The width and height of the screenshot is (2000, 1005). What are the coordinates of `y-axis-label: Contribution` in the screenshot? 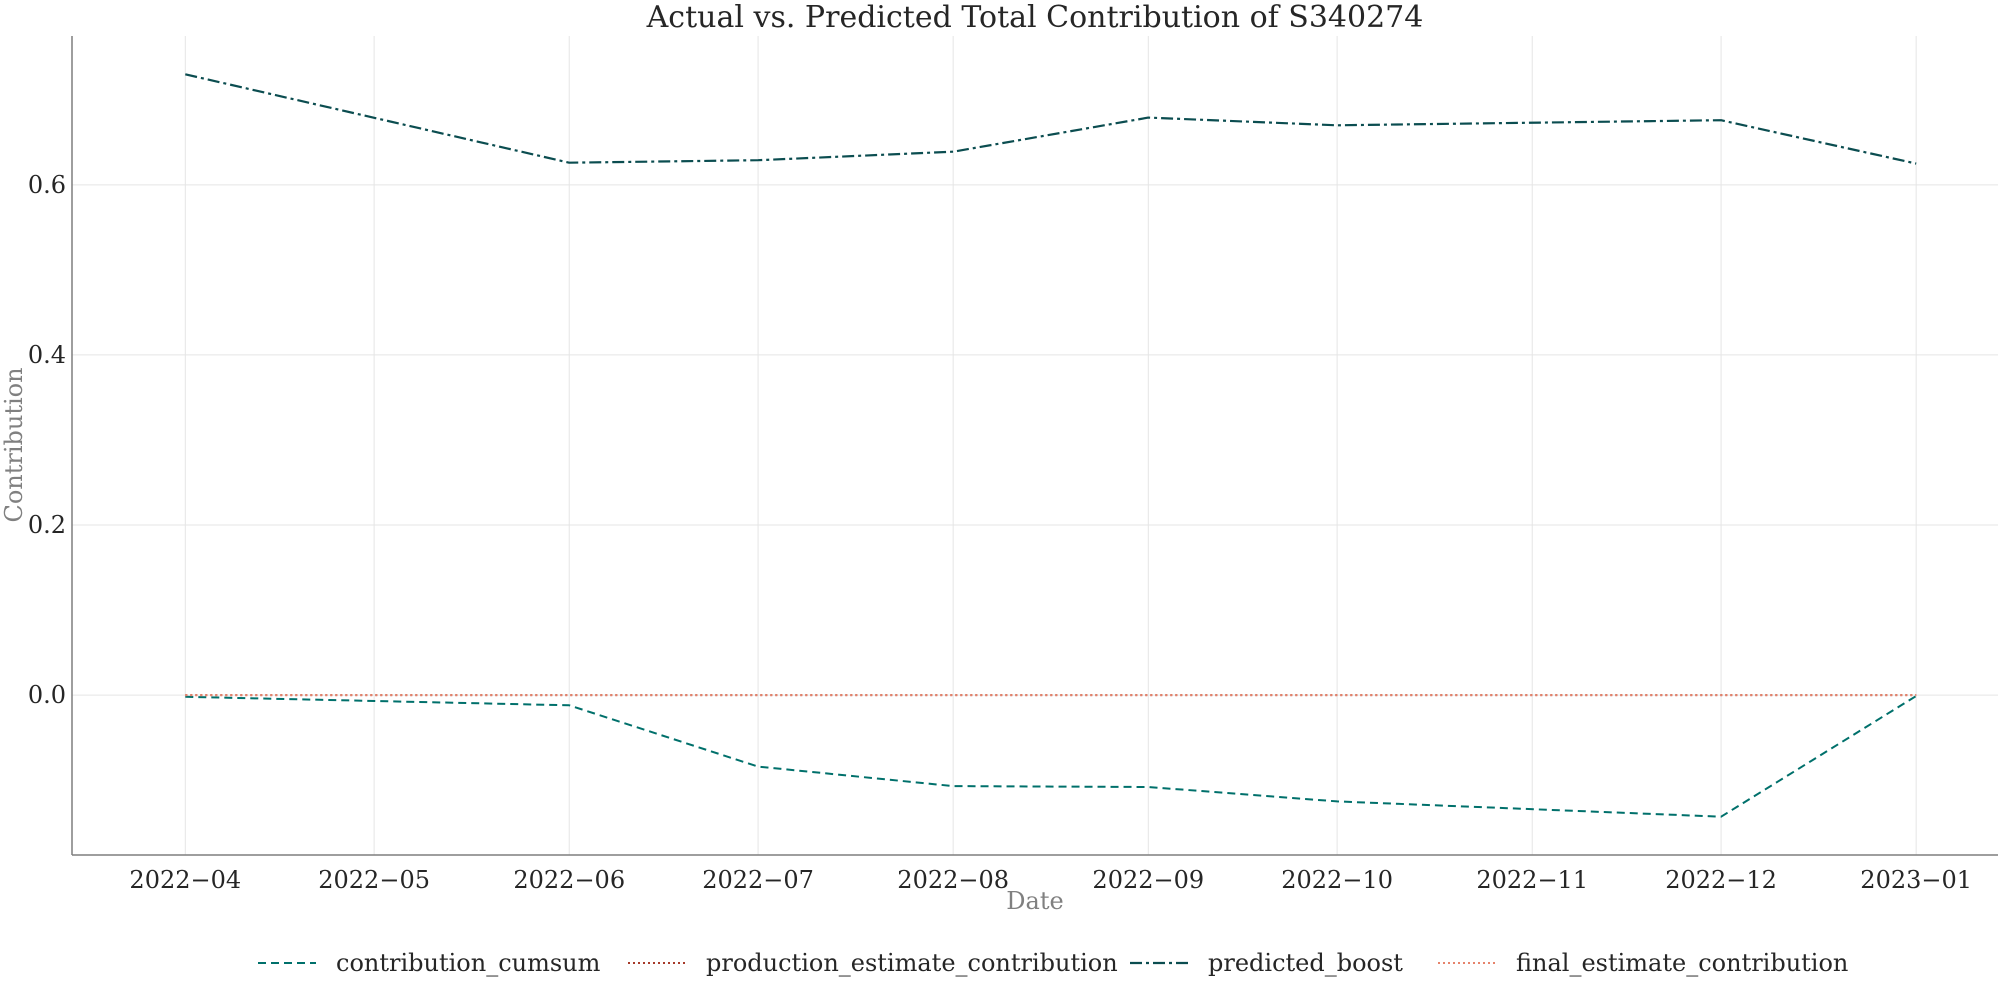 It's located at (14, 444).